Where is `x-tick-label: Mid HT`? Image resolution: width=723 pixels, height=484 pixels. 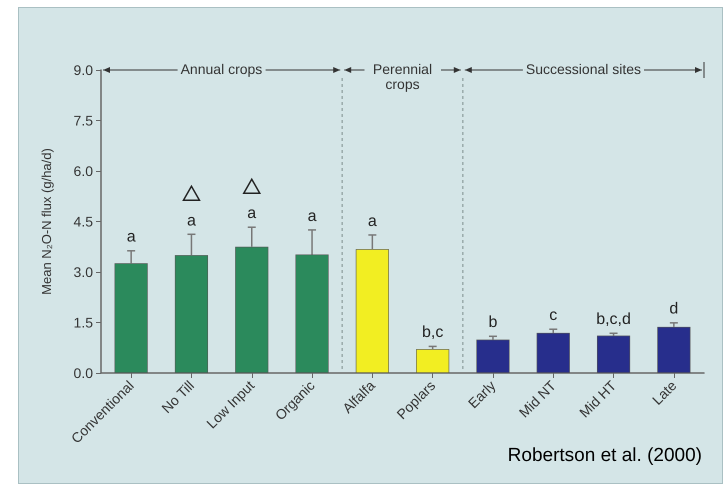 x-tick-label: Mid HT is located at coordinates (598, 399).